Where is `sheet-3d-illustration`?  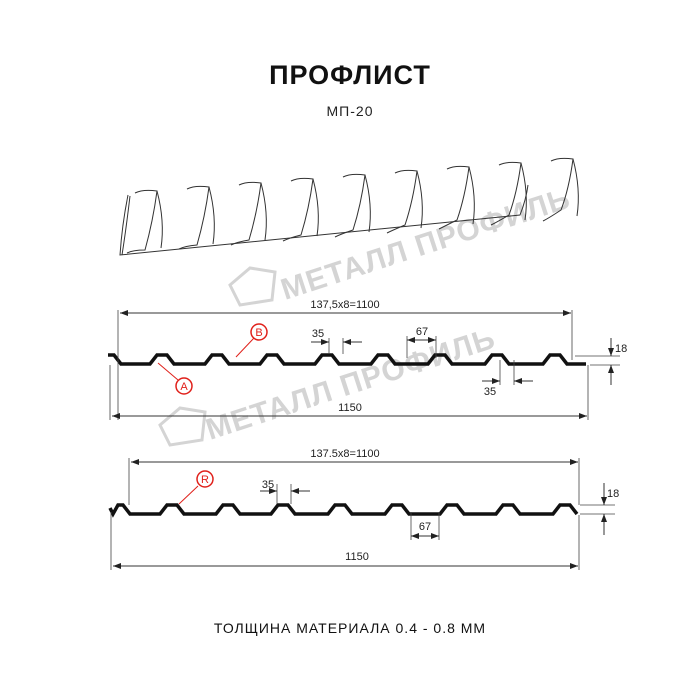 sheet-3d-illustration is located at coordinates (349, 206).